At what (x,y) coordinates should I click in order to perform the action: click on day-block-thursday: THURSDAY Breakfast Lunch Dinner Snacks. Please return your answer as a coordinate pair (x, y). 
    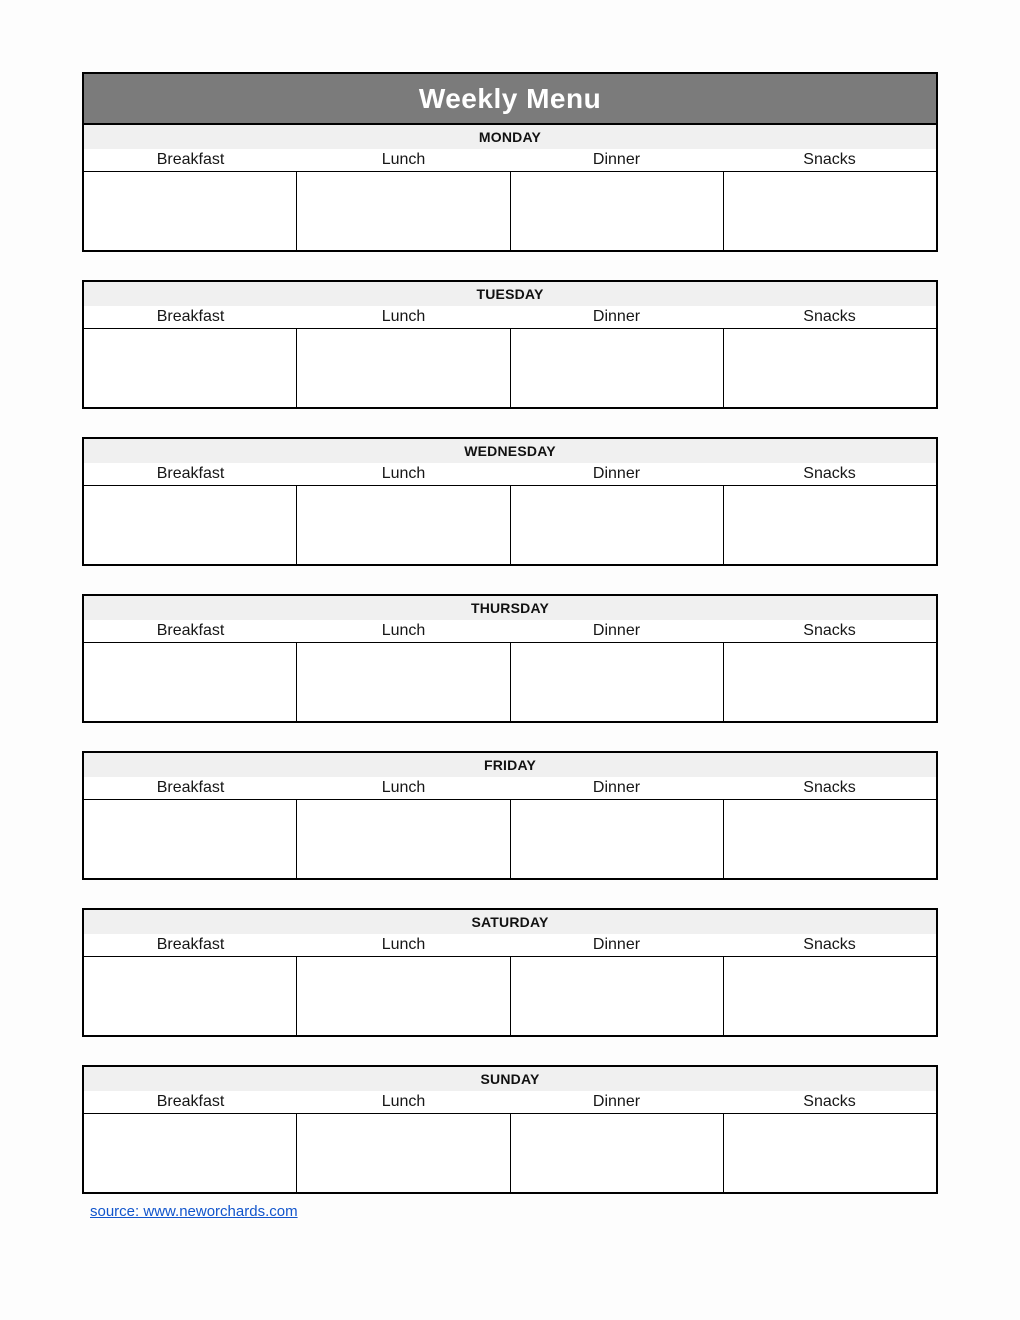
    Looking at the image, I should click on (510, 658).